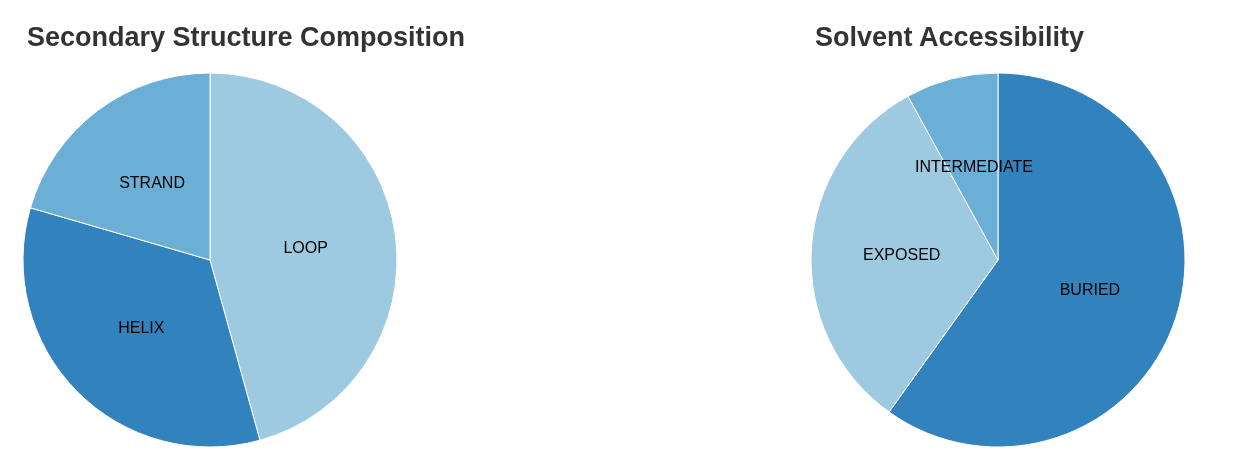 The image size is (1258, 476). I want to click on slice-label: EXPOSED, so click(901, 254).